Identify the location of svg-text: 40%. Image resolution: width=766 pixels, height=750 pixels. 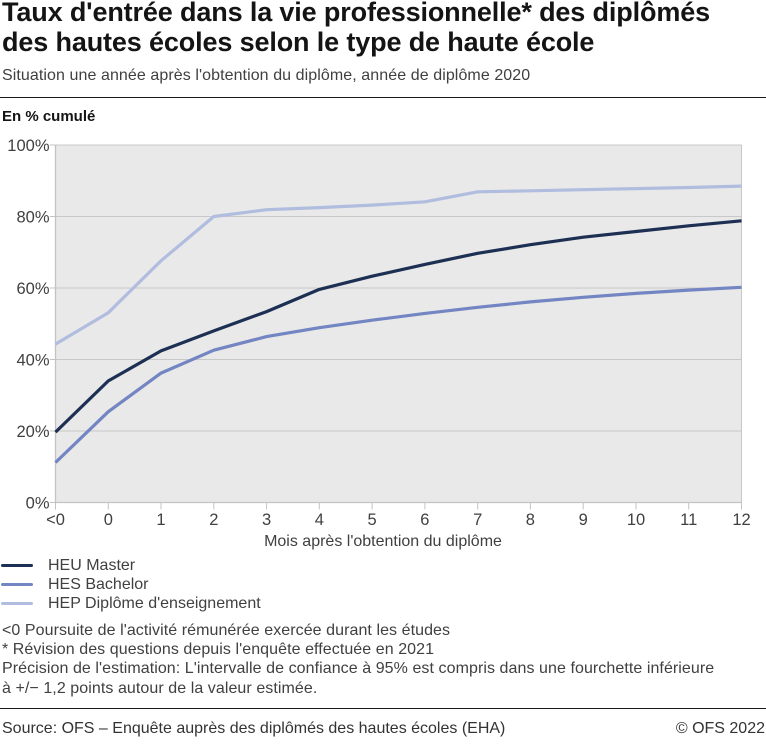
(32, 361).